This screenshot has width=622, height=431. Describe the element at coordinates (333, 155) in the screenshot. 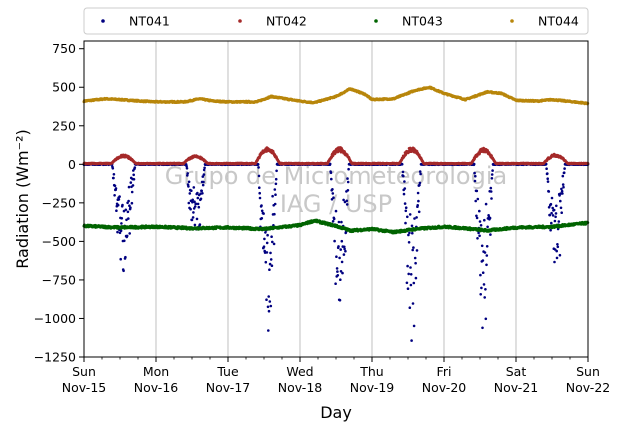

I see `point-nt042` at that location.